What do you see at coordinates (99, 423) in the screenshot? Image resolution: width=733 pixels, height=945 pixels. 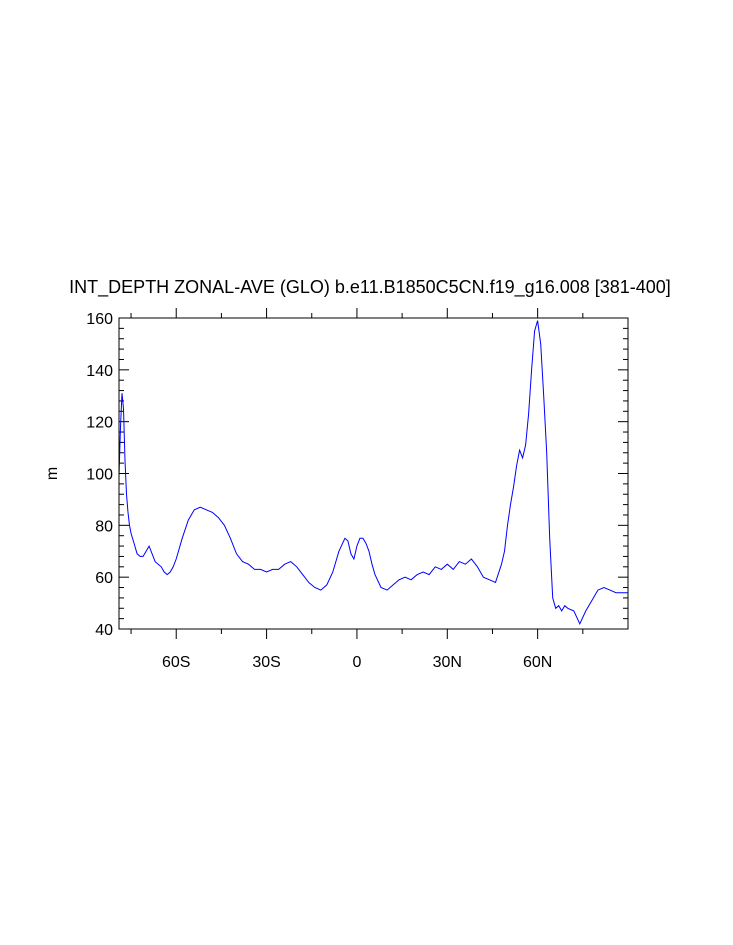 I see `y-tick-label: 120` at bounding box center [99, 423].